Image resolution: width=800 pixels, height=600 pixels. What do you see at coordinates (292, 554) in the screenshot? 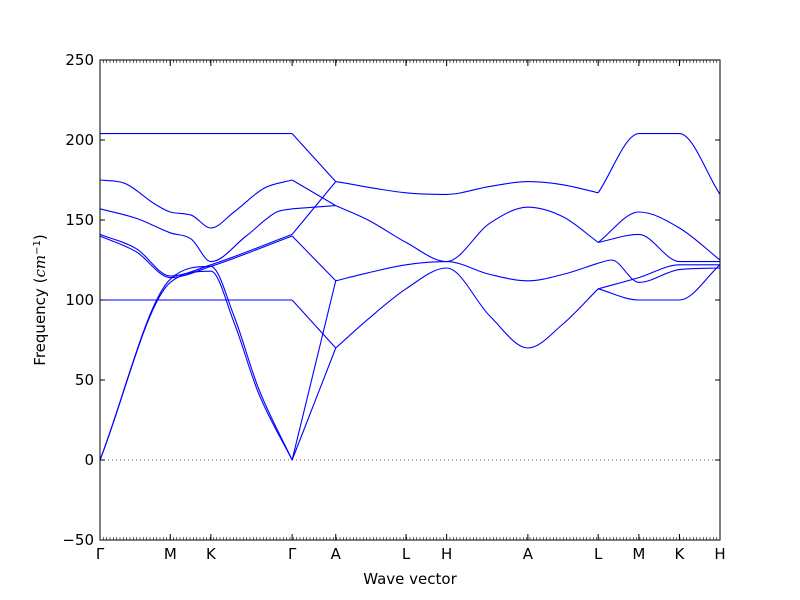
I see `x-tick-label-3: Γ` at bounding box center [292, 554].